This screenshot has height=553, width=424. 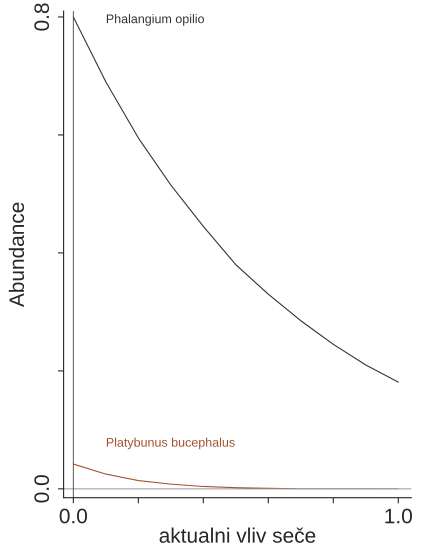 I want to click on series-label: Platybunus bucephalus, so click(x=170, y=444).